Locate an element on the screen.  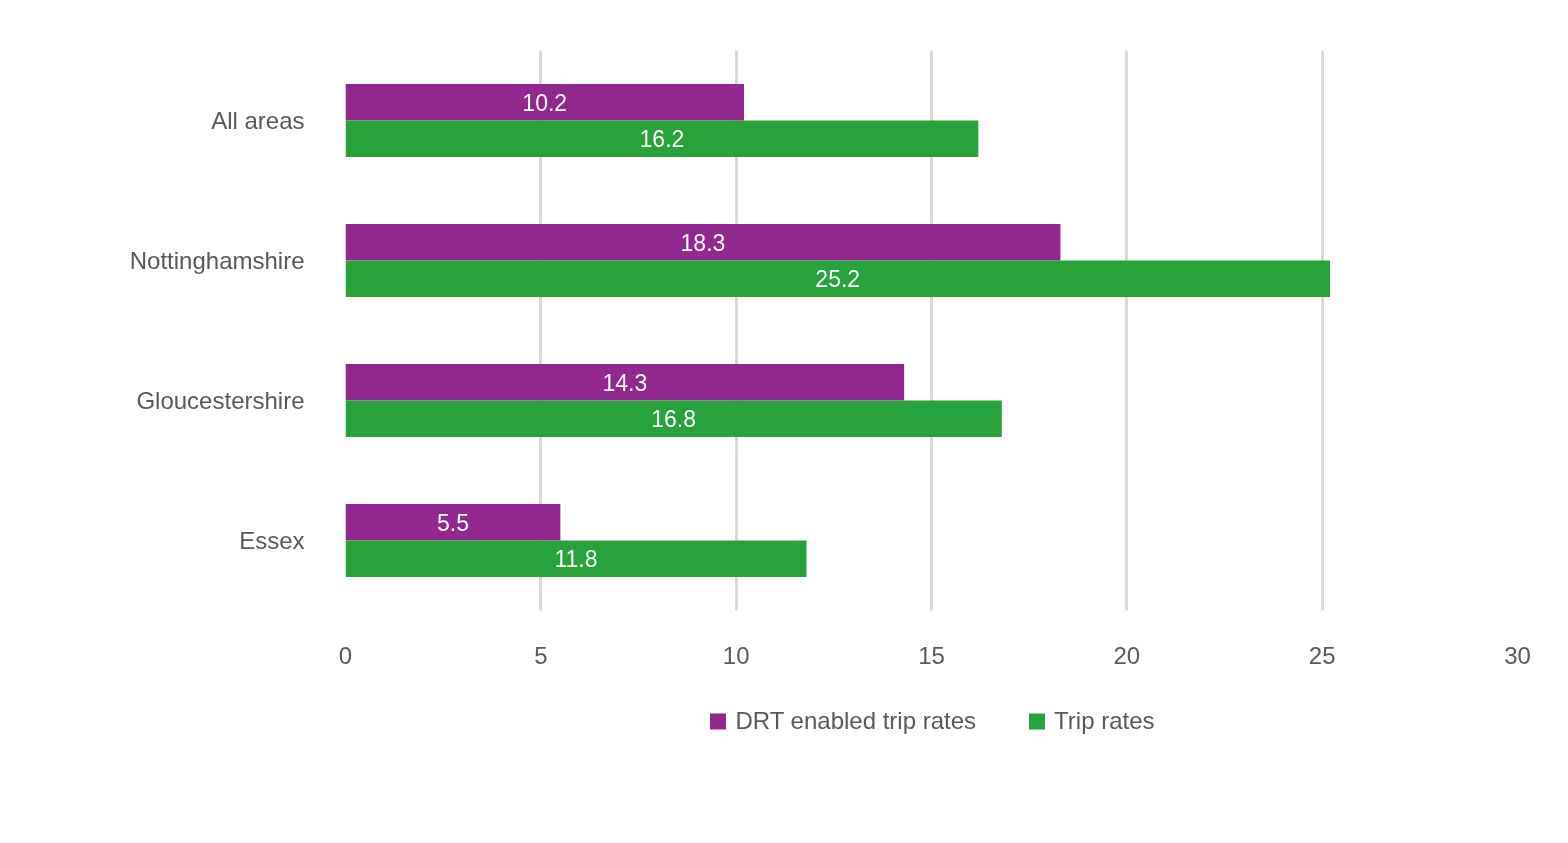
data-label: 14.3 is located at coordinates (625, 382).